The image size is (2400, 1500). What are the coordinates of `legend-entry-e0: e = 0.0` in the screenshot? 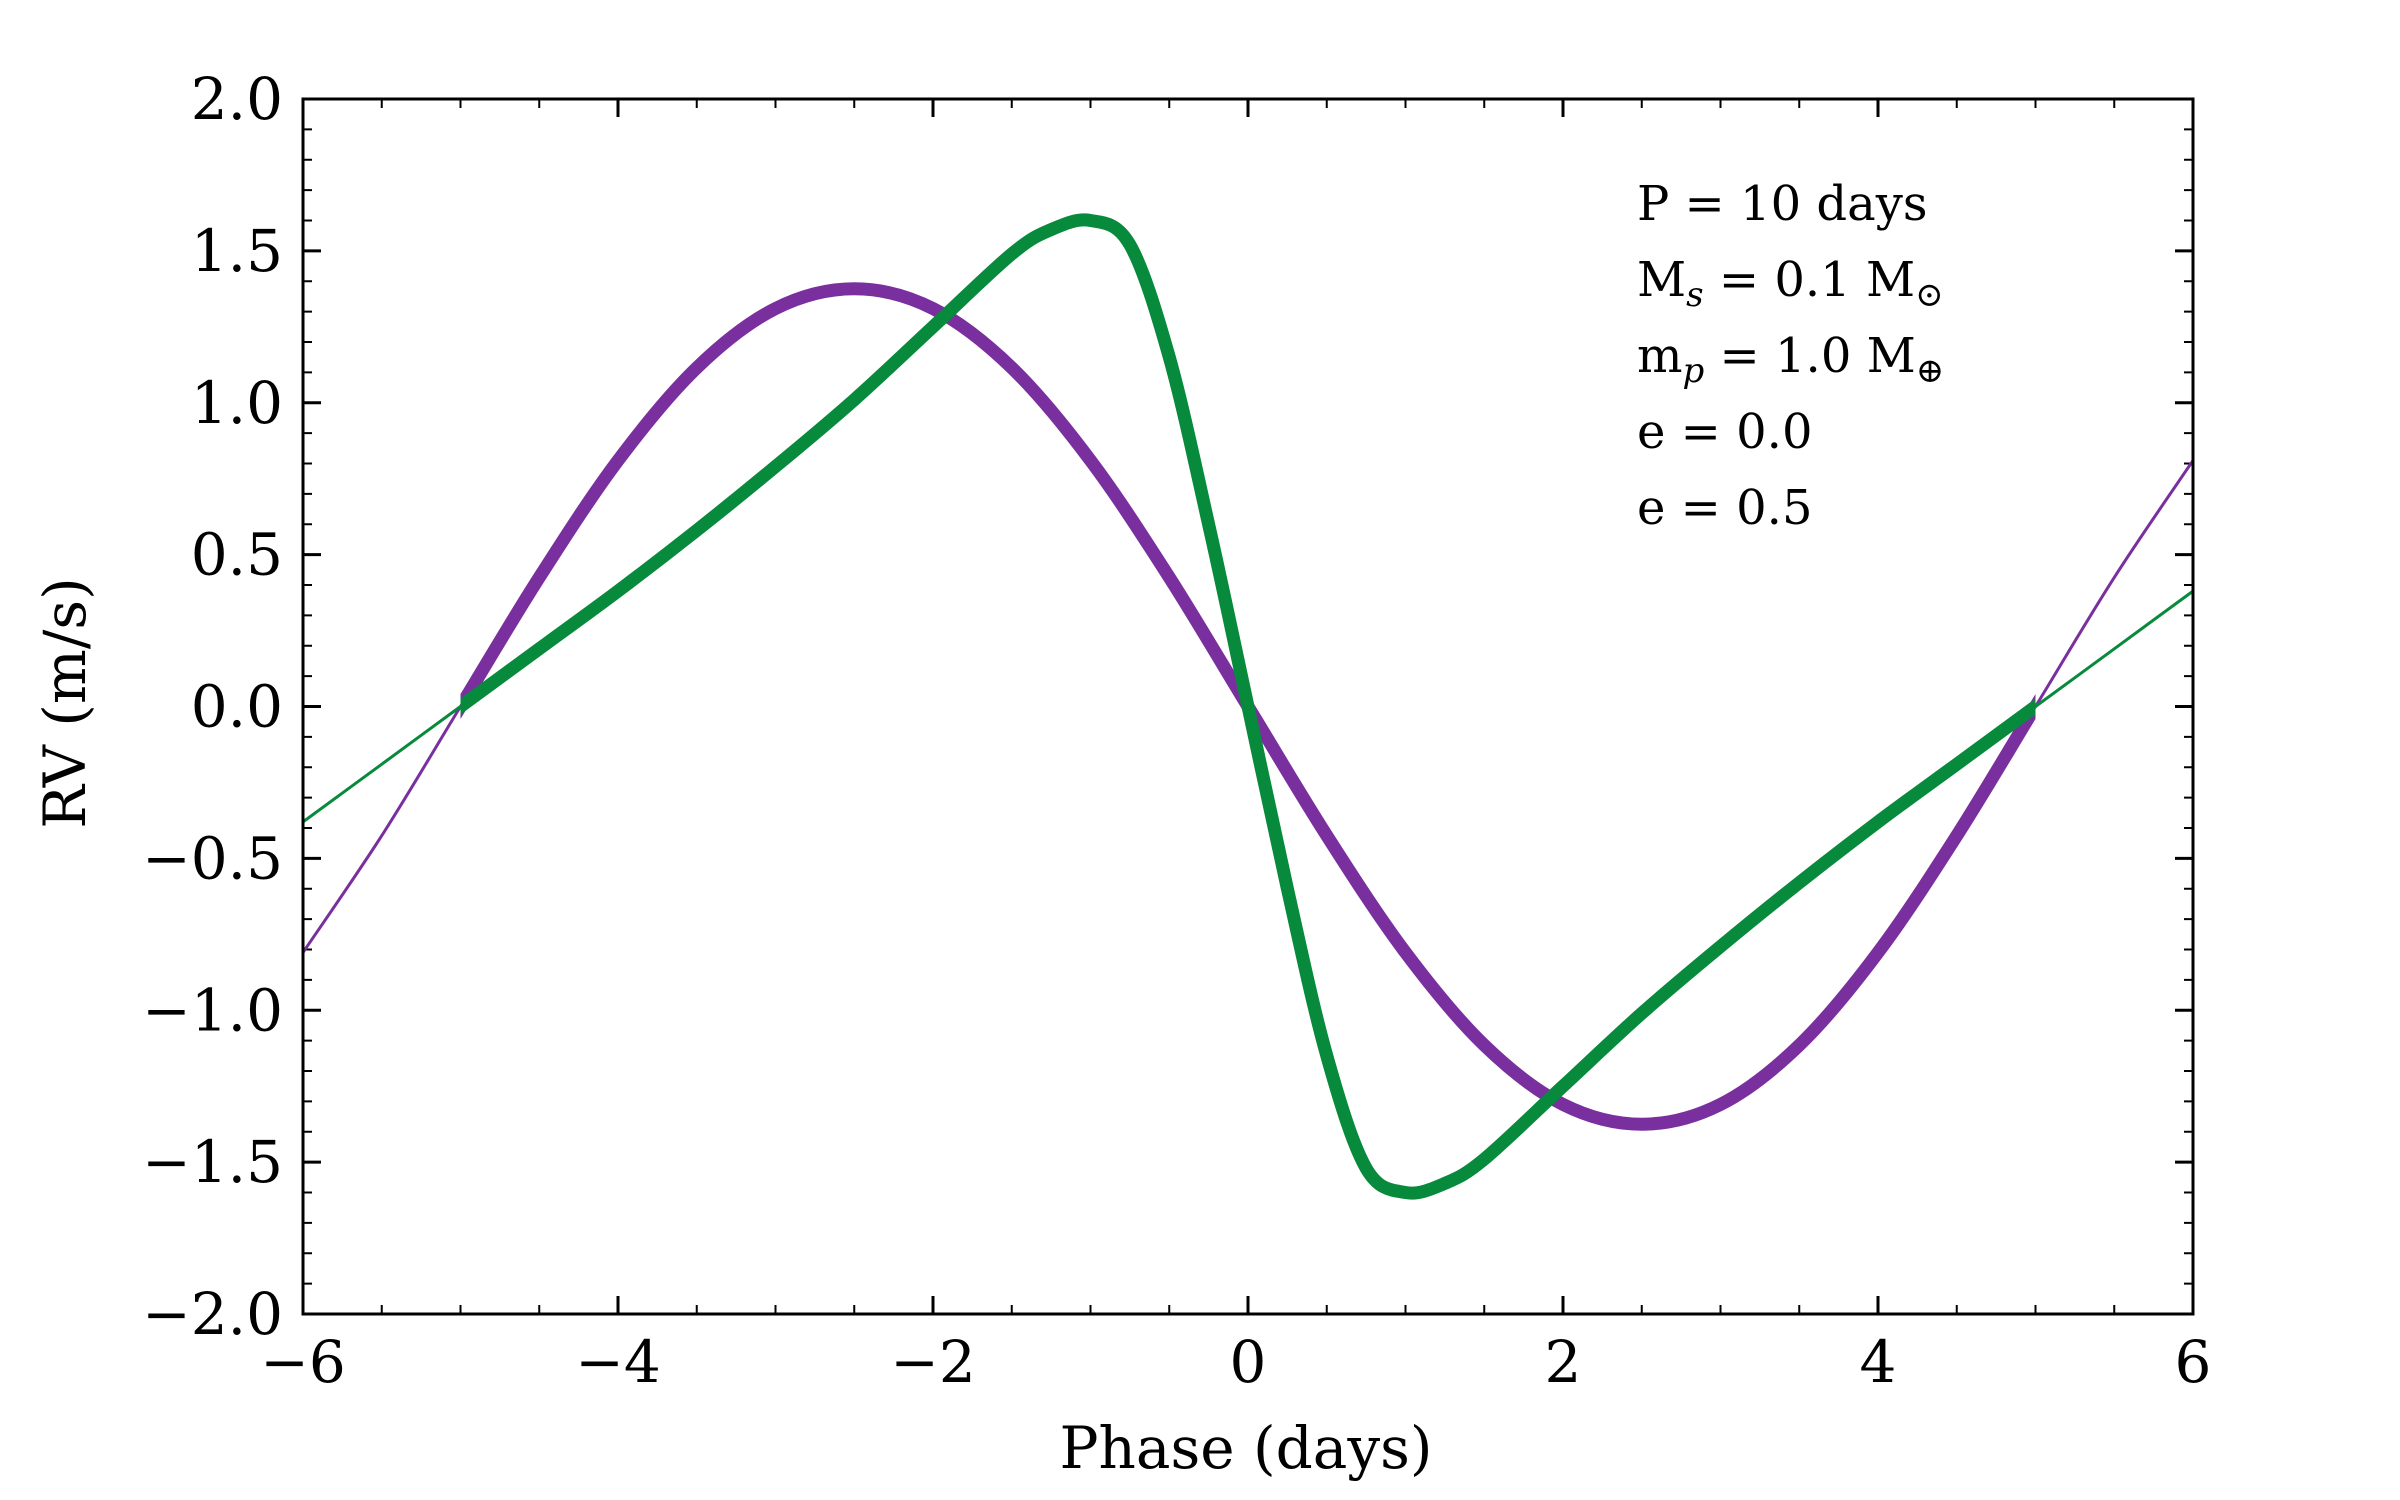 It's located at (1724, 432).